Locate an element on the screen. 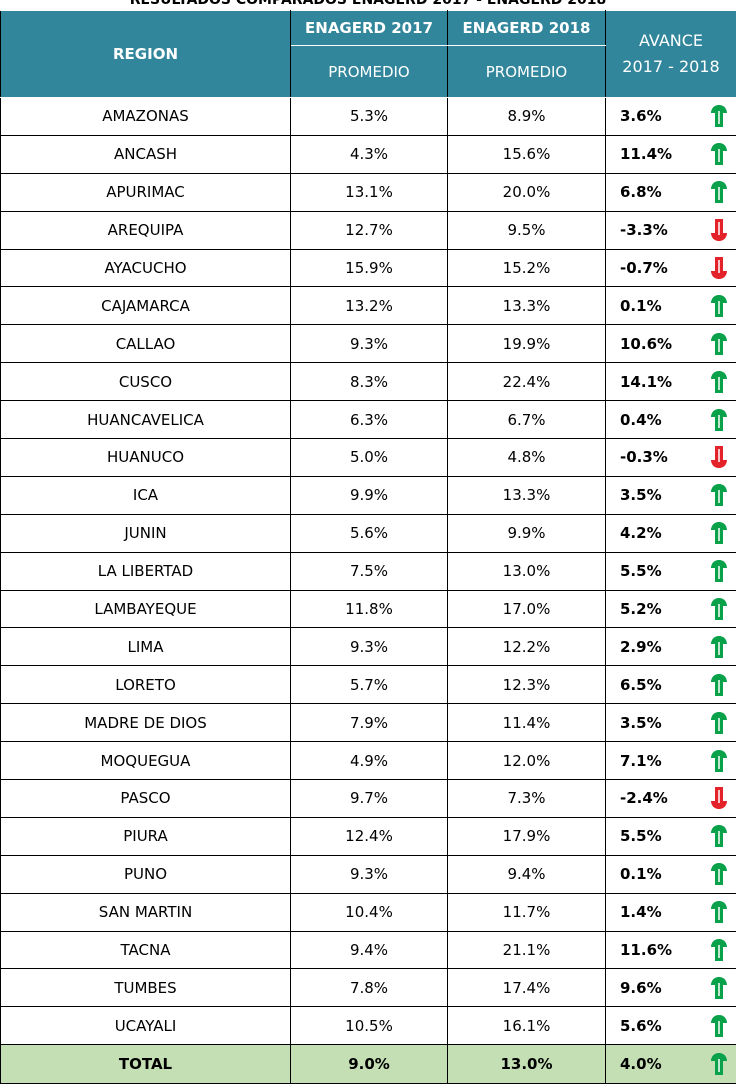  value-2018: 9.9% is located at coordinates (526, 533).